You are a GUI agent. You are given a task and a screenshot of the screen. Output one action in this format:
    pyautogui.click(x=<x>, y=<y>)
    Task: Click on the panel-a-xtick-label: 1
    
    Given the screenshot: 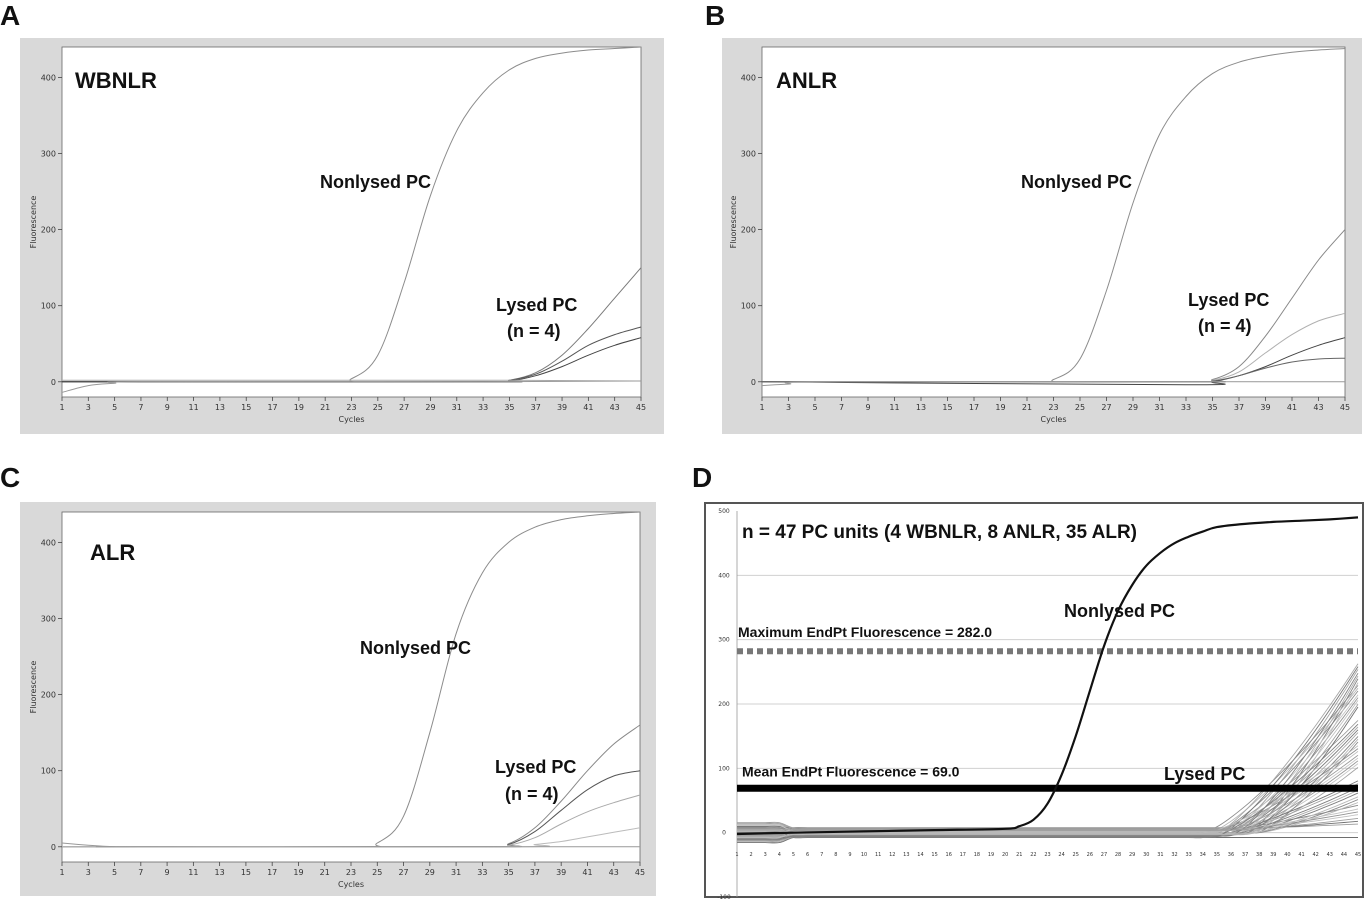 What is the action you would take?
    pyautogui.click(x=61, y=407)
    